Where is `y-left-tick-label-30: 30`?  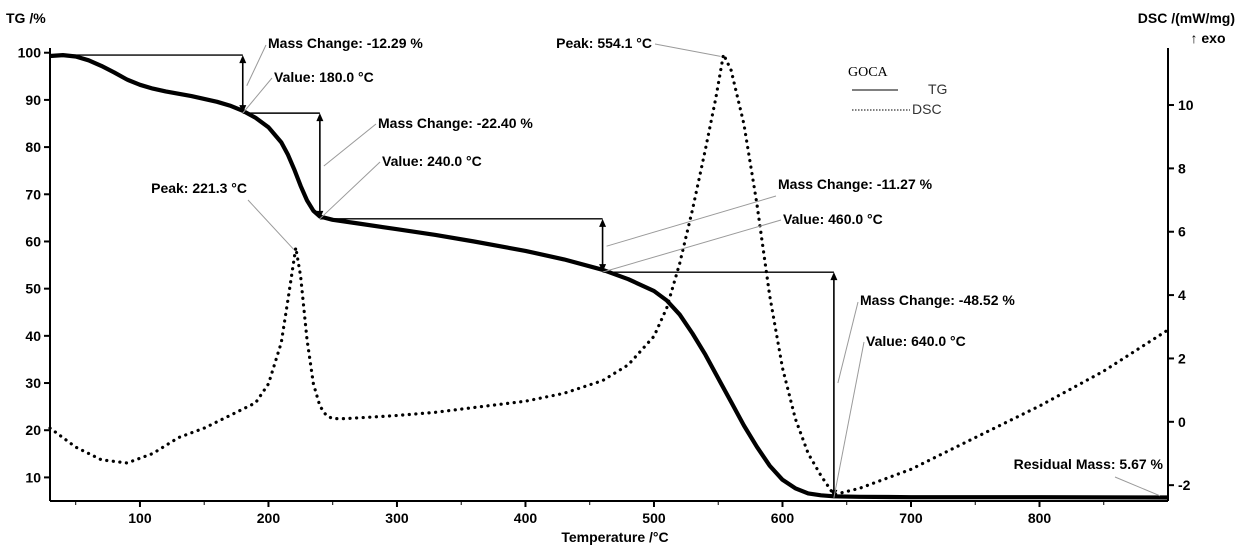
y-left-tick-label-30: 30 is located at coordinates (33, 383).